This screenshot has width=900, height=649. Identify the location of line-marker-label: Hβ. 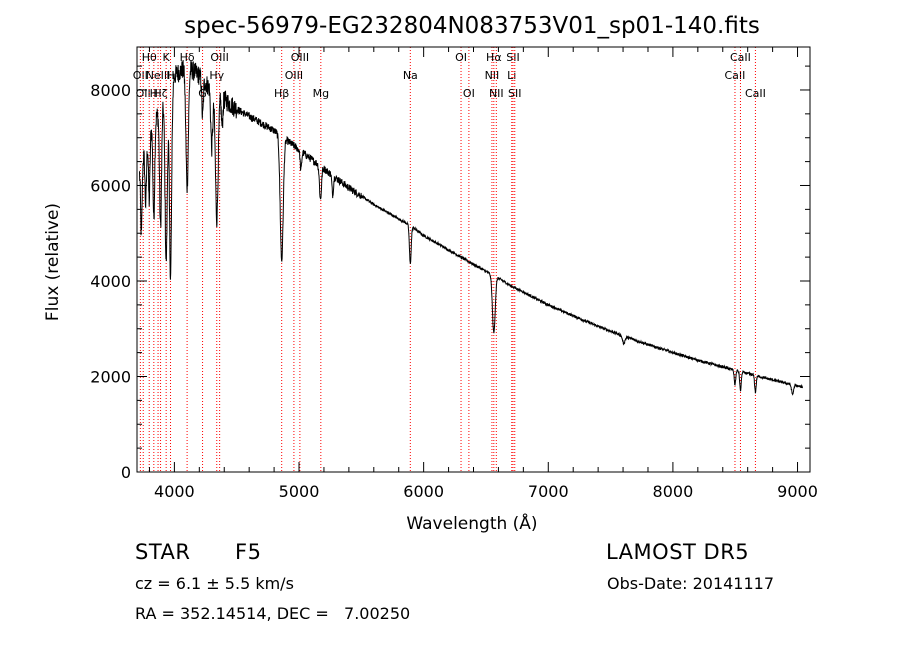
(281, 93).